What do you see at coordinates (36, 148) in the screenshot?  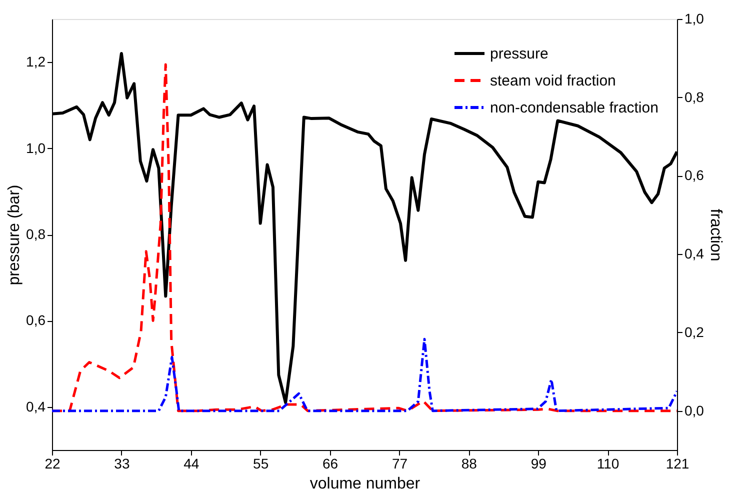 I see `y-tick-label: 1,0` at bounding box center [36, 148].